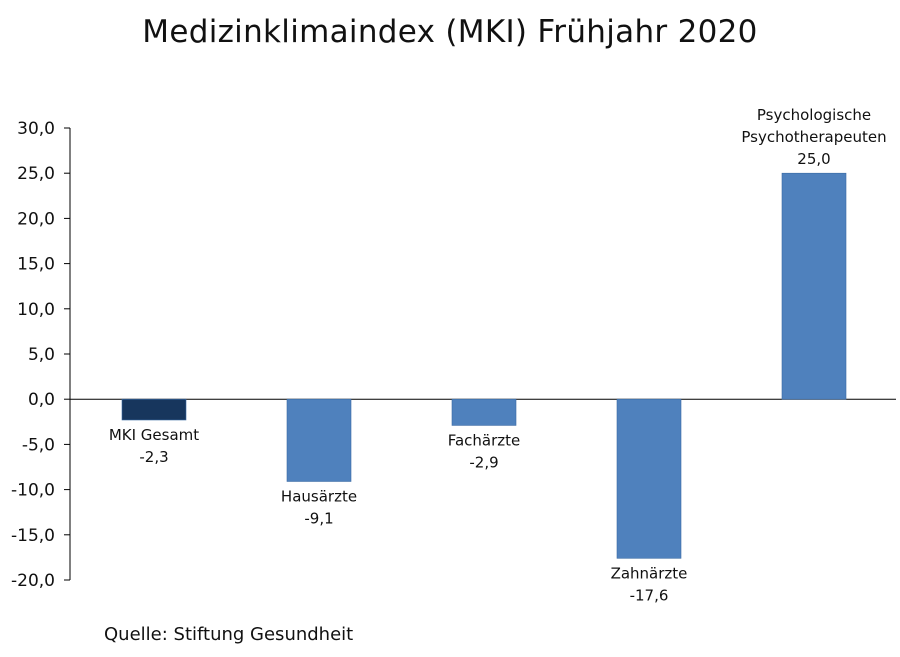  What do you see at coordinates (229, 634) in the screenshot?
I see `source-note: Quelle: Stiftung Gesundheit` at bounding box center [229, 634].